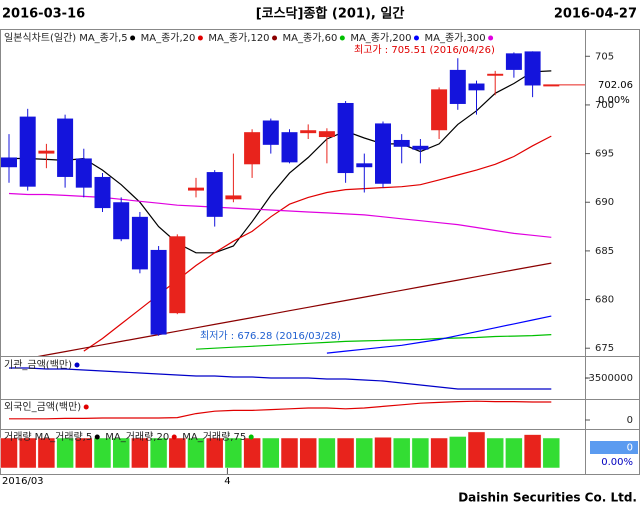 This screenshot has width=640, height=512. What do you see at coordinates (103, 38) in the screenshot?
I see `legend-label: MA_종가,5` at bounding box center [103, 38].